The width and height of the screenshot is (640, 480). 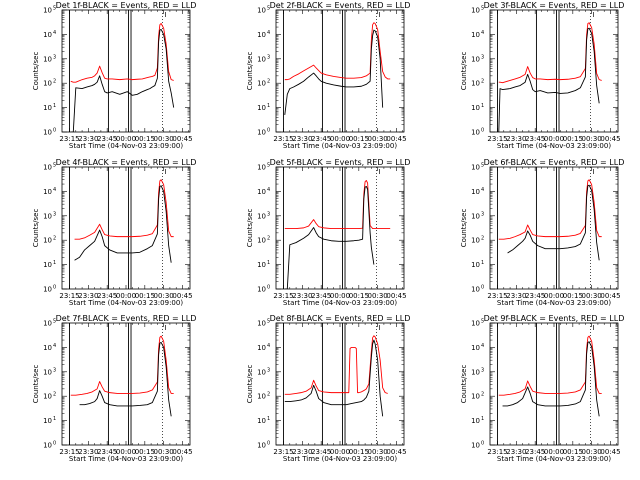 What do you see at coordinates (340, 318) in the screenshot?
I see `panel-title: Det 8f-BLACK = Events, RED = LLD` at bounding box center [340, 318].